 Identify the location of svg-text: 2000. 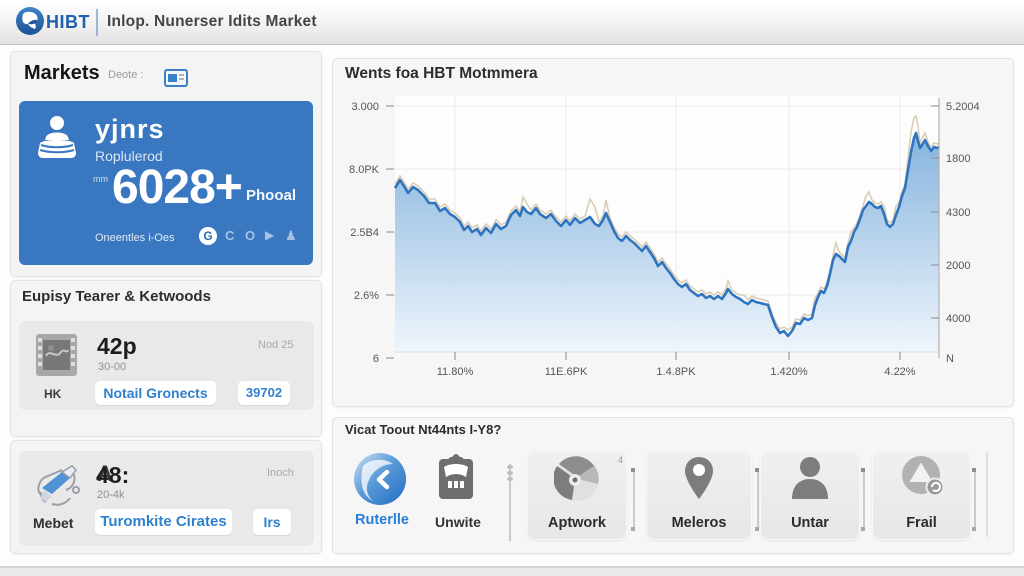
(958, 266).